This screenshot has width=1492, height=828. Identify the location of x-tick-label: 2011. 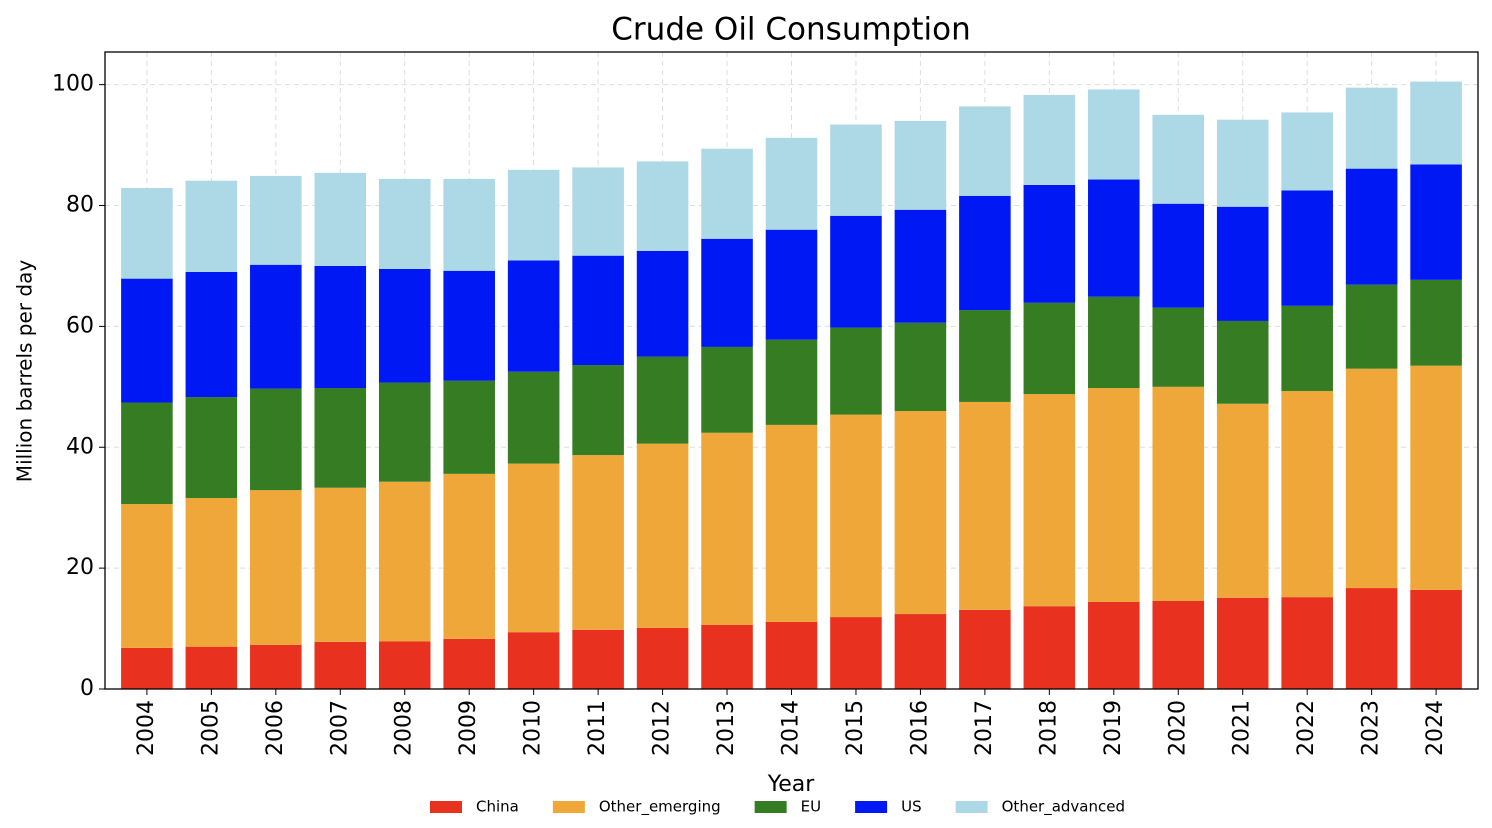
(597, 728).